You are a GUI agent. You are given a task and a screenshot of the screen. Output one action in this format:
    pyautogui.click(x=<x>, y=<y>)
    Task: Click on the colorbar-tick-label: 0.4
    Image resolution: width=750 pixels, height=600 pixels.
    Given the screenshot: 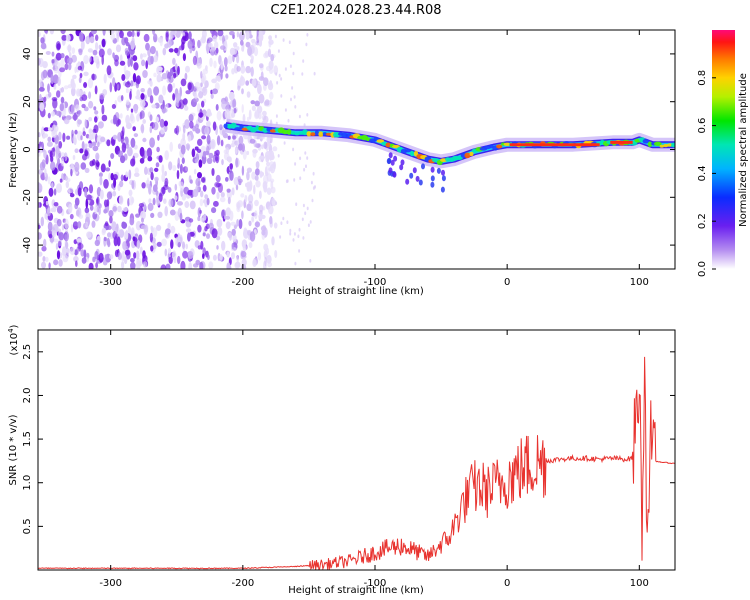 What is the action you would take?
    pyautogui.click(x=702, y=173)
    